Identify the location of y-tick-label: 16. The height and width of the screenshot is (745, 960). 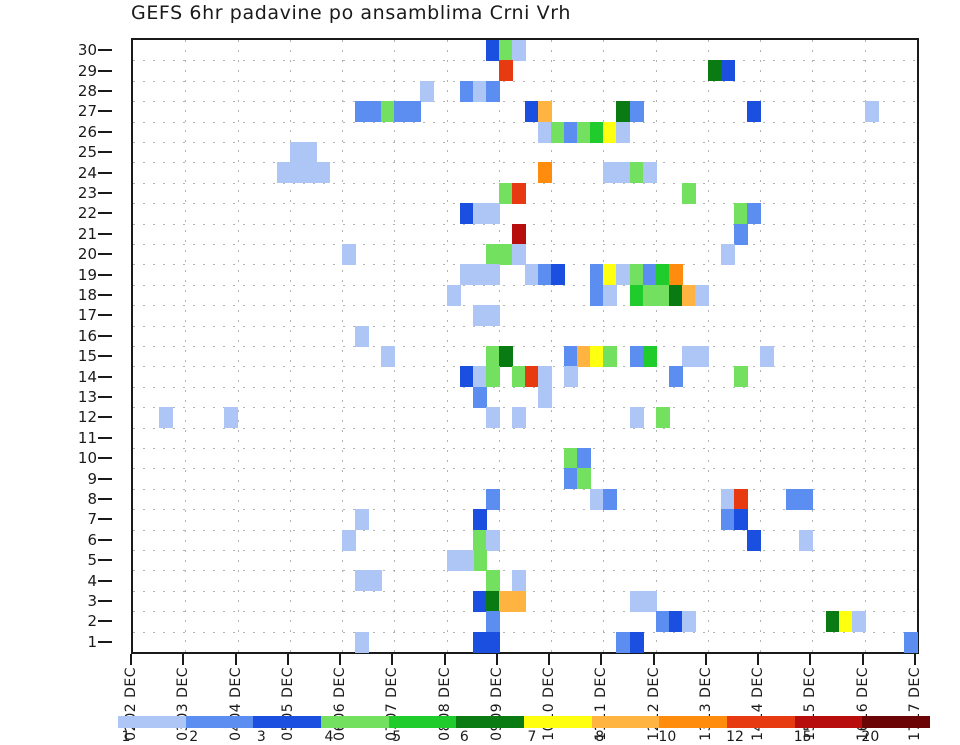
(87, 335).